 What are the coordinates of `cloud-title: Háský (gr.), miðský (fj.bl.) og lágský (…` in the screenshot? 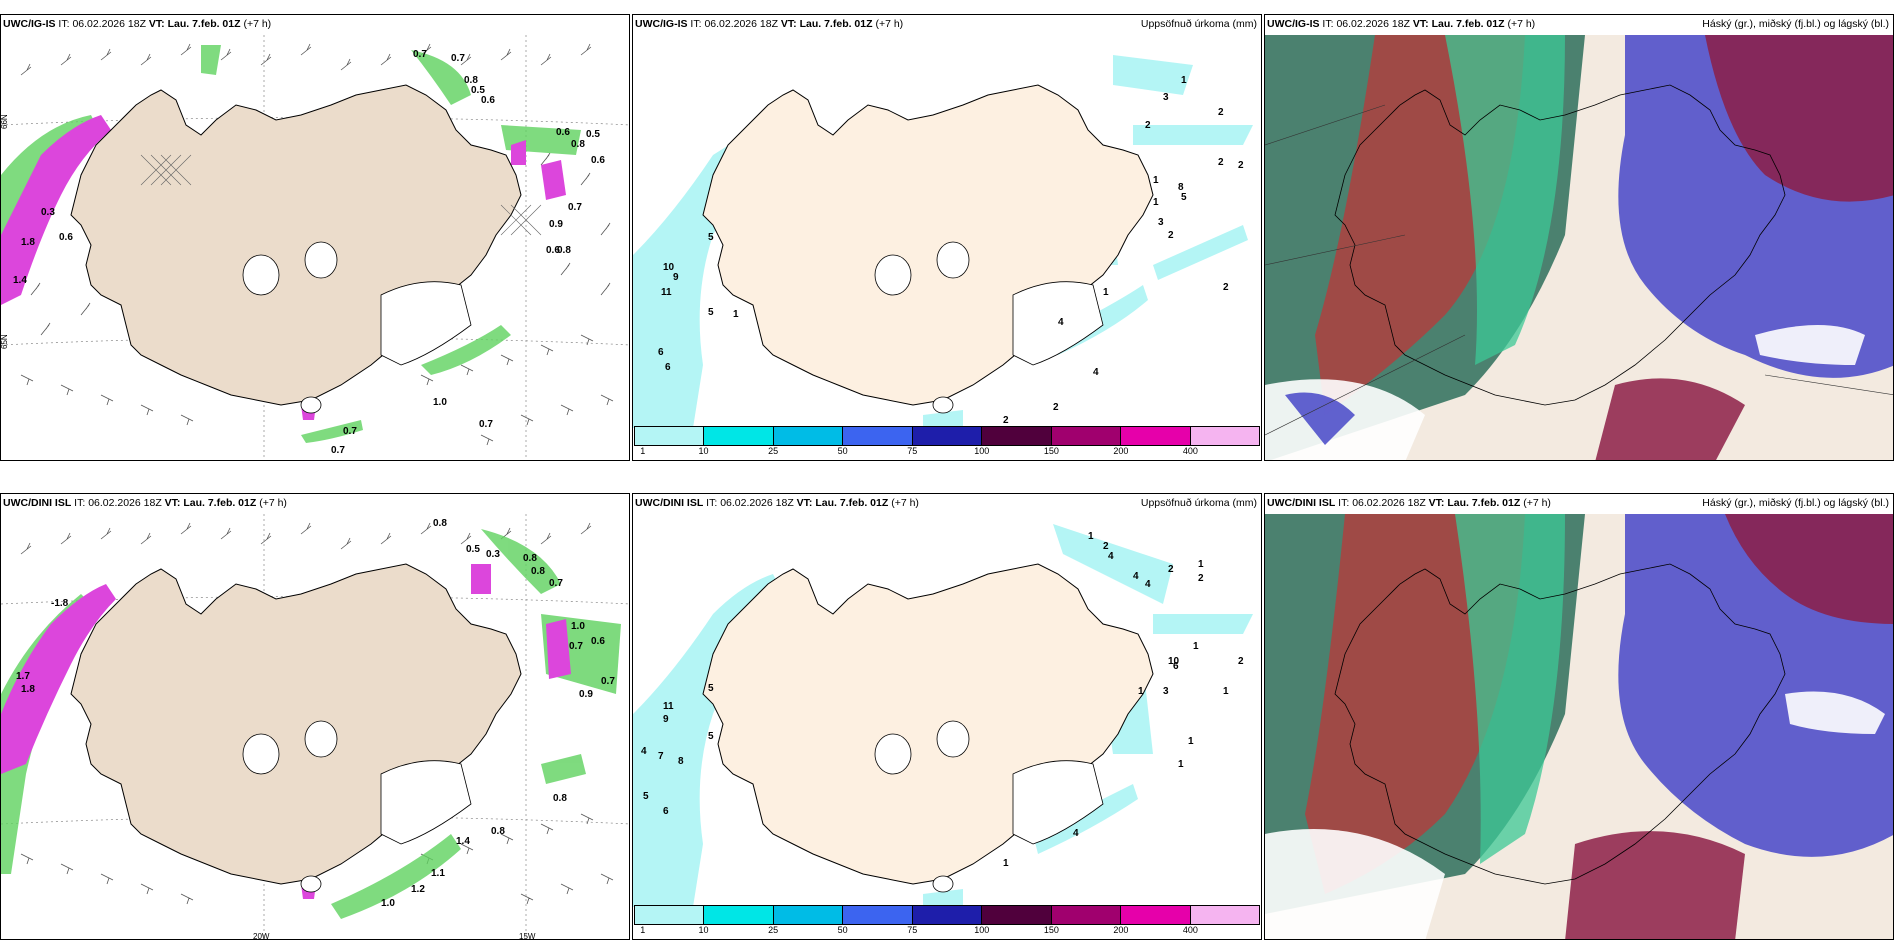 It's located at (1795, 503).